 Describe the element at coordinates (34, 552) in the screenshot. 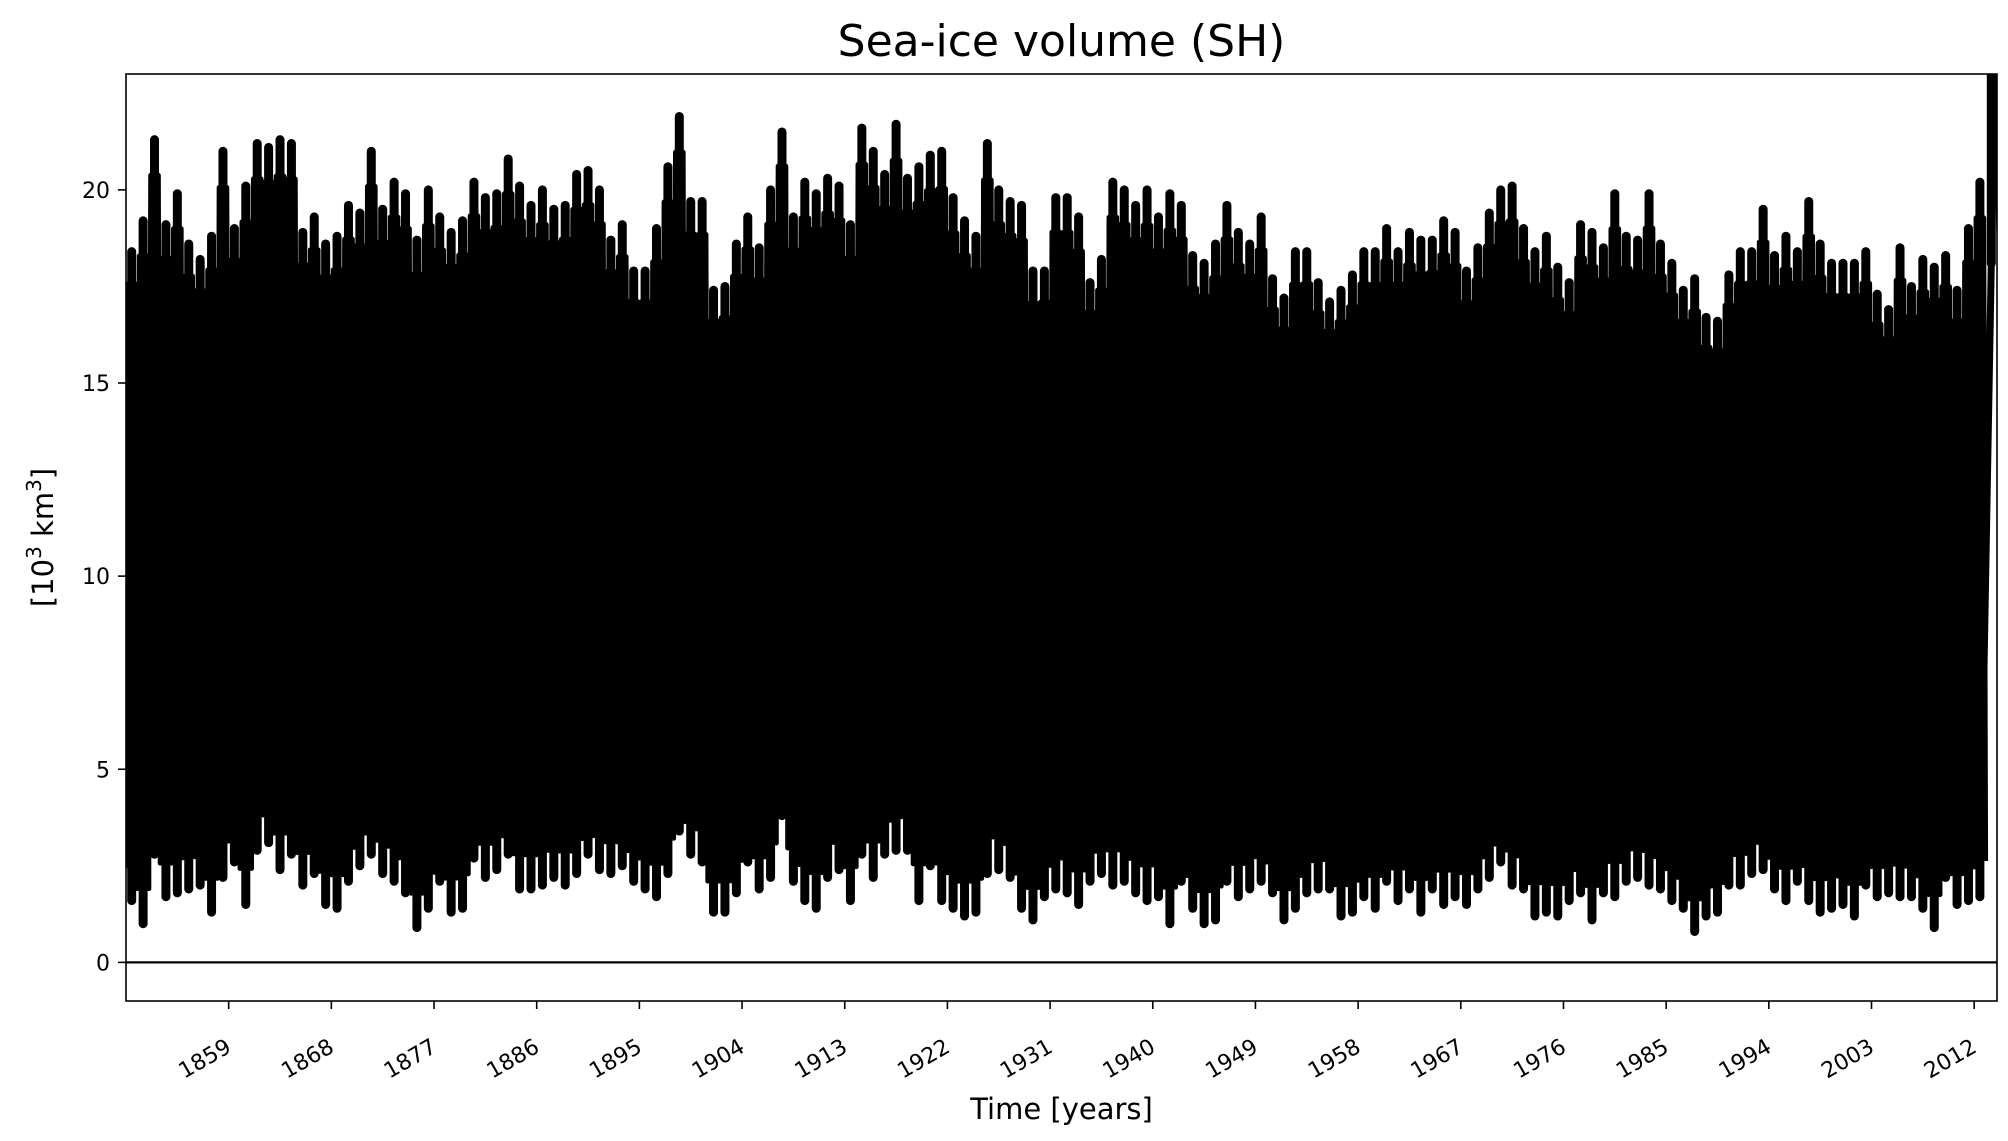

I see `y-axis-label-superscript: 3` at that location.